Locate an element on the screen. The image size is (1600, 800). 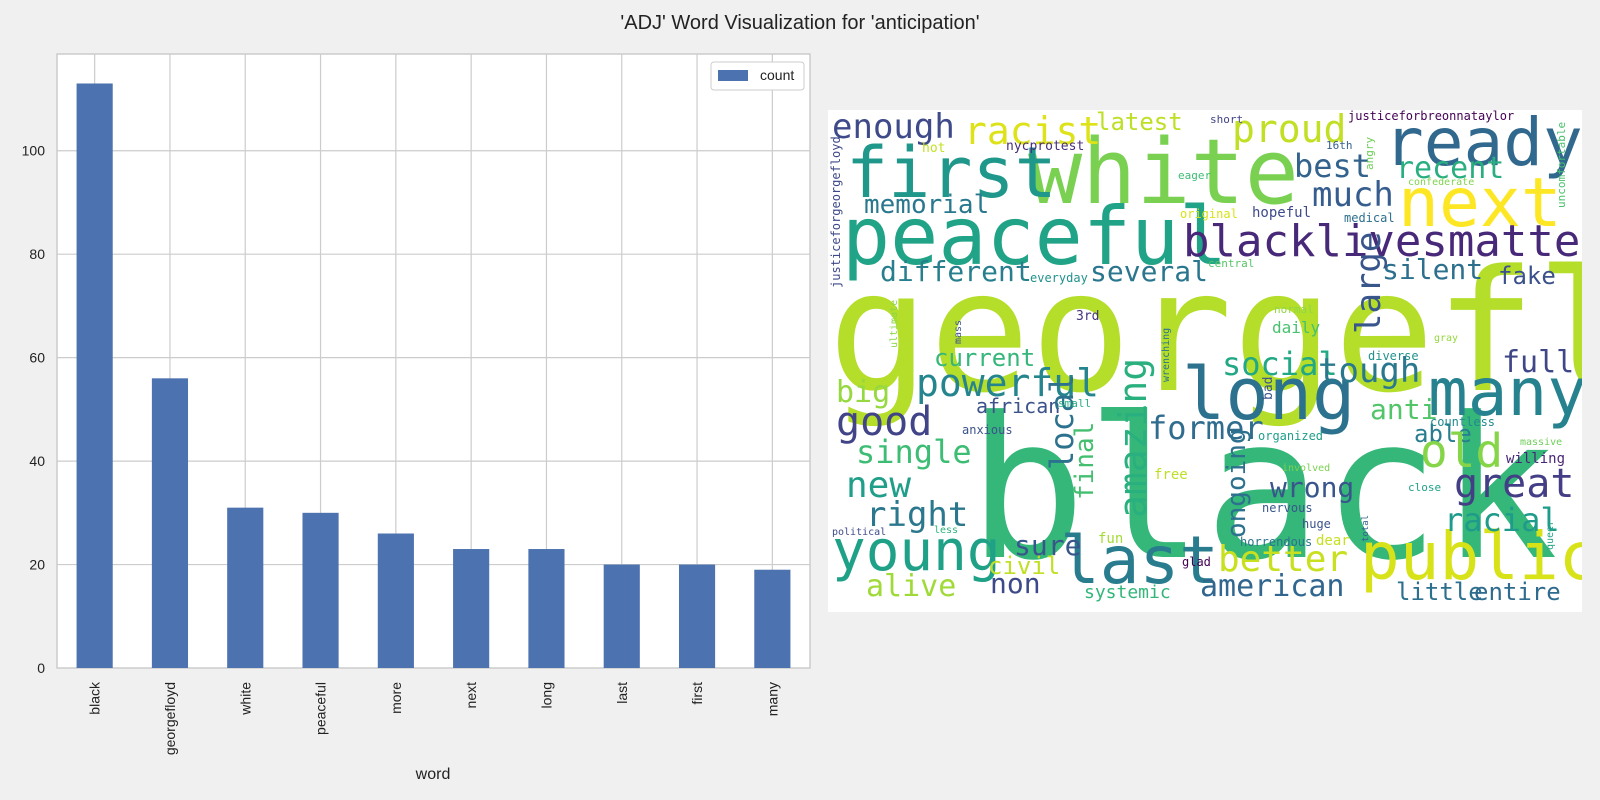
wordcloud-word: 16th is located at coordinates (1339, 145).